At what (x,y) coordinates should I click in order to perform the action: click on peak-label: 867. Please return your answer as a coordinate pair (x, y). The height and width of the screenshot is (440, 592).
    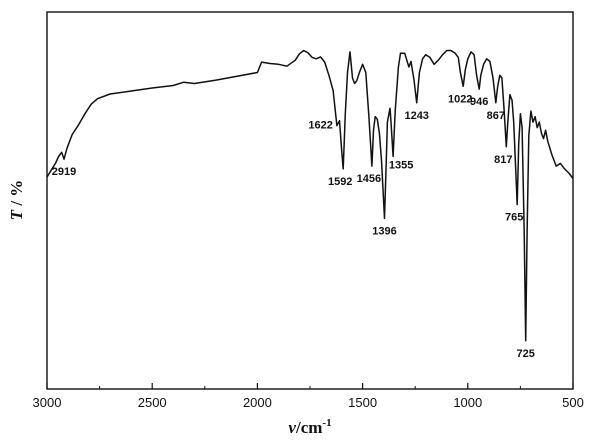
    Looking at the image, I should click on (496, 116).